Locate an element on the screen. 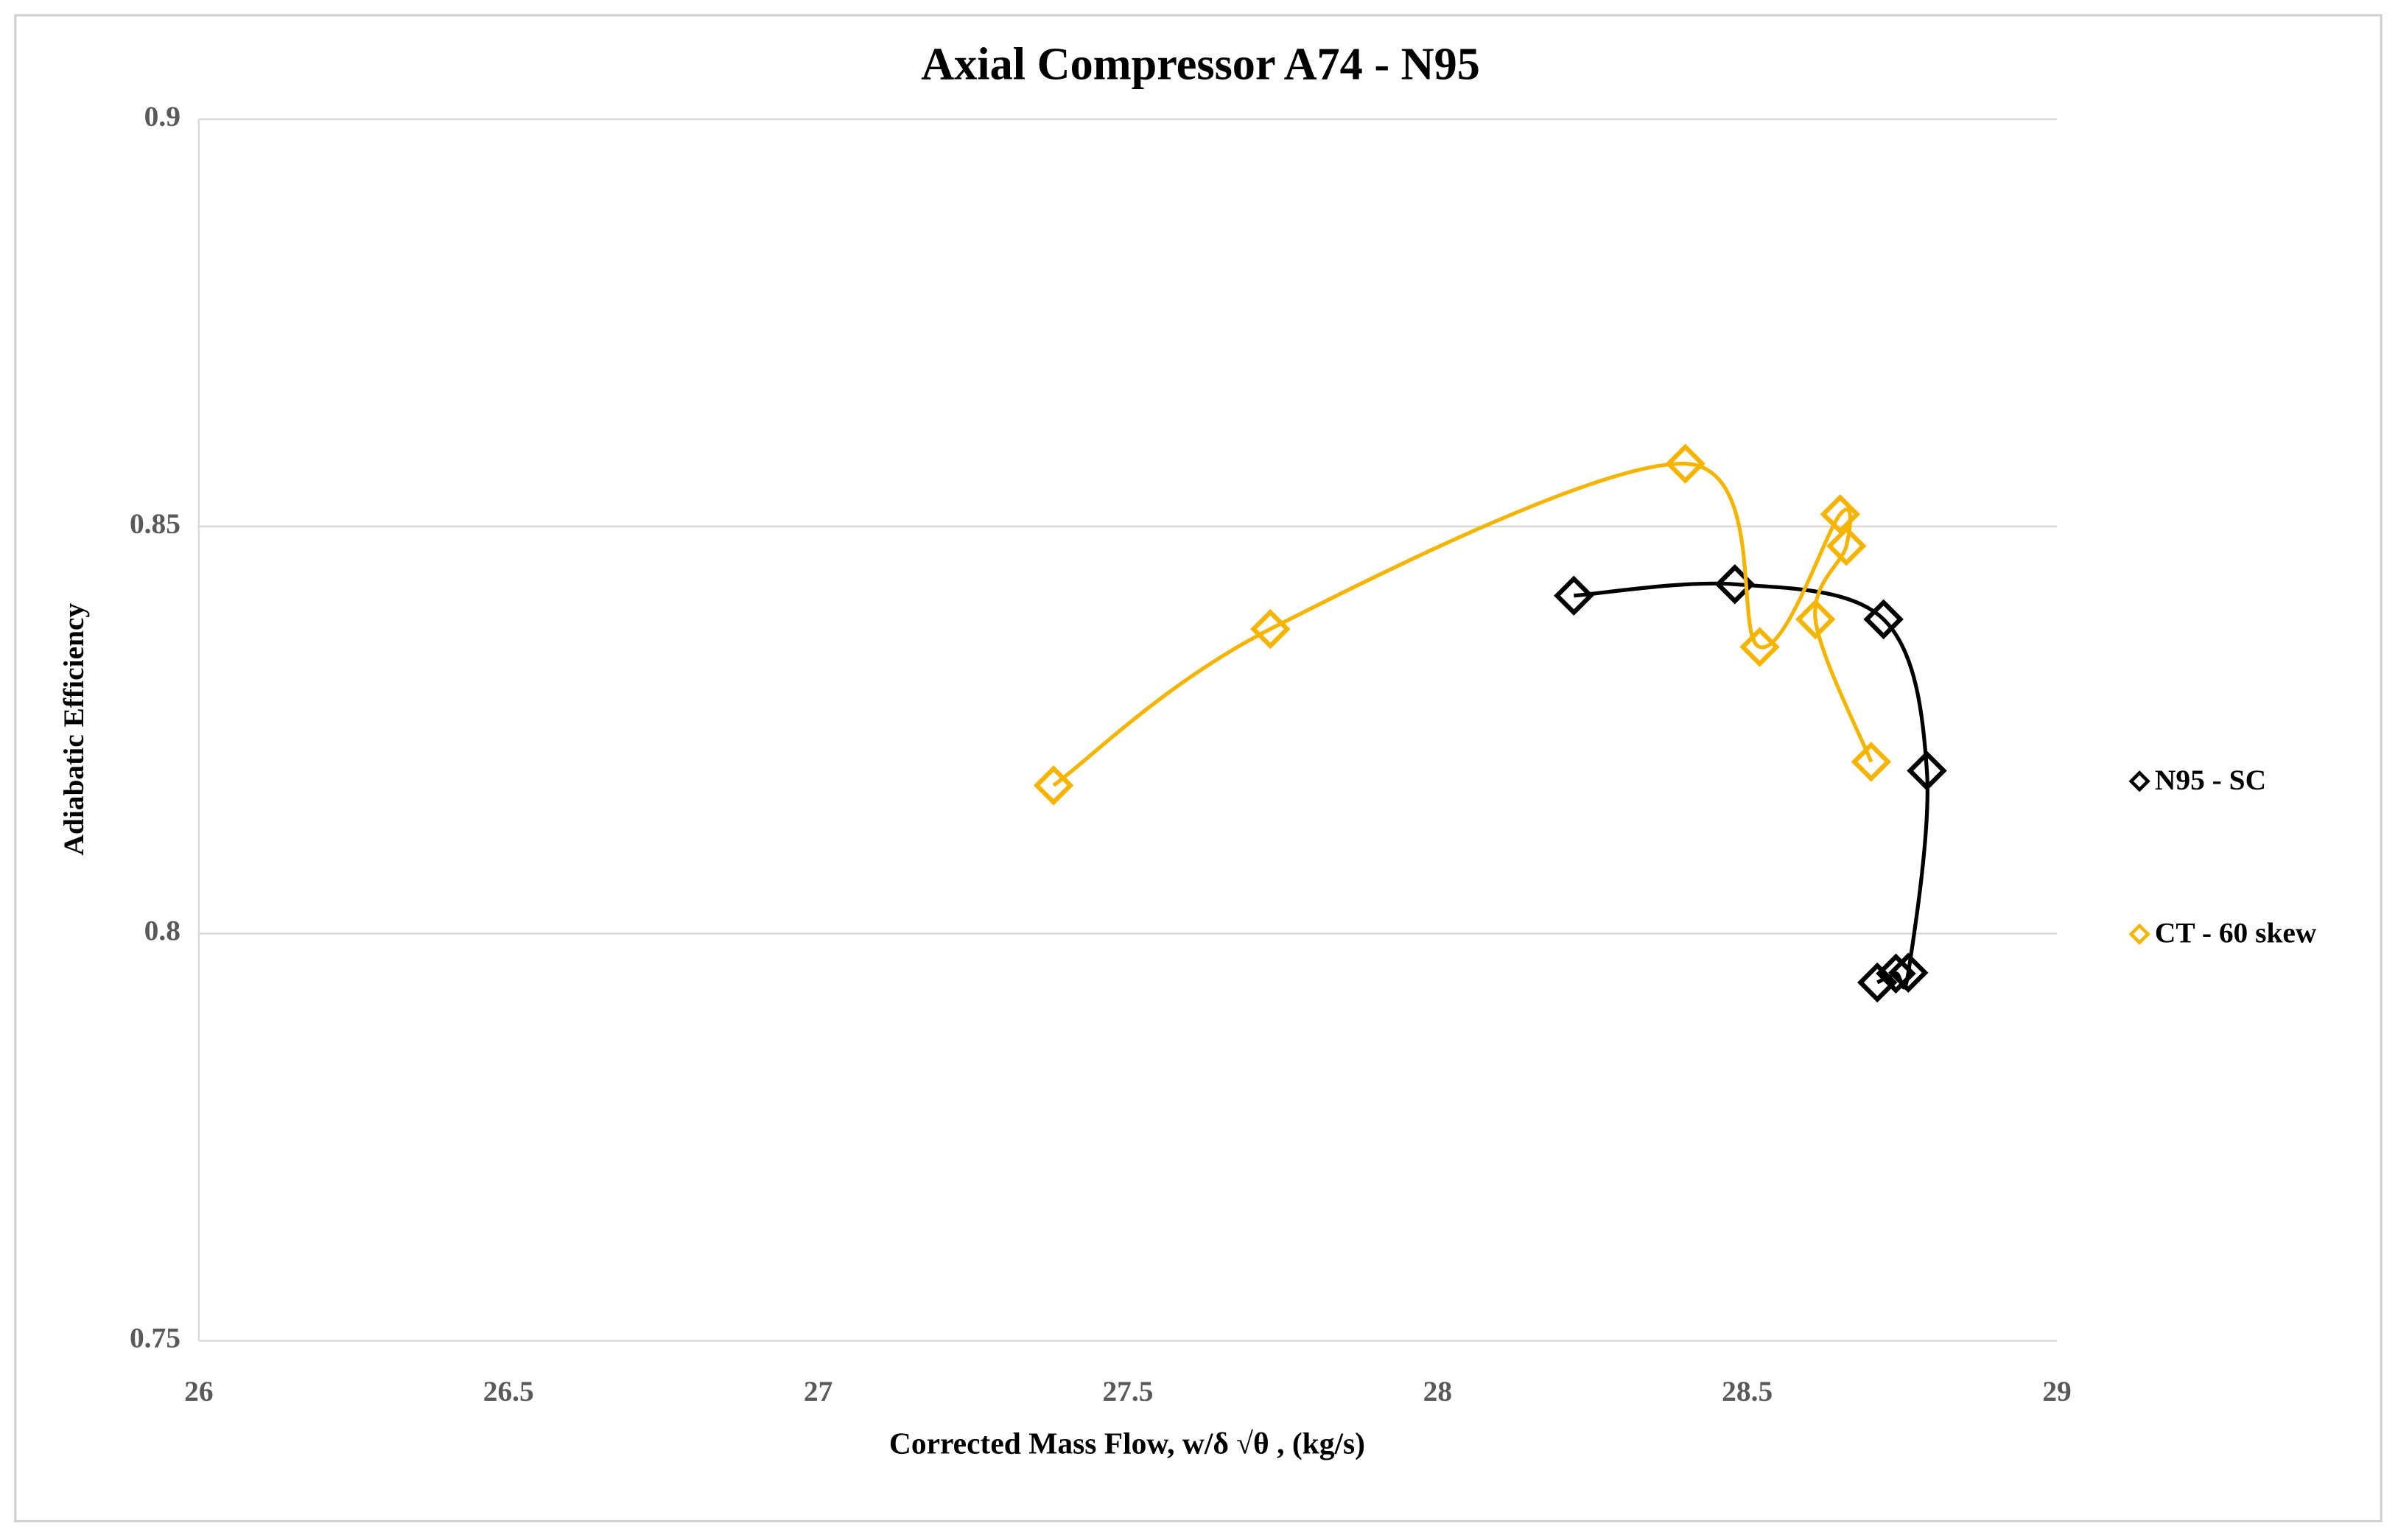 Image resolution: width=2398 pixels, height=1540 pixels. legend-label: CT - 60 skew is located at coordinates (2236, 932).